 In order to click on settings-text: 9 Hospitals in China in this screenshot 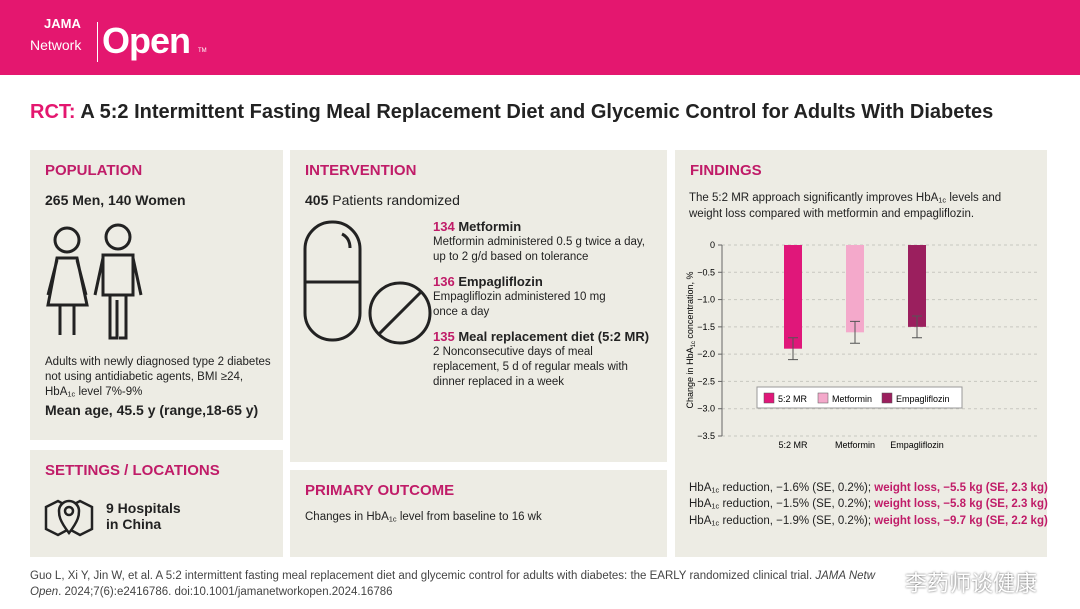, I will do `click(143, 516)`.